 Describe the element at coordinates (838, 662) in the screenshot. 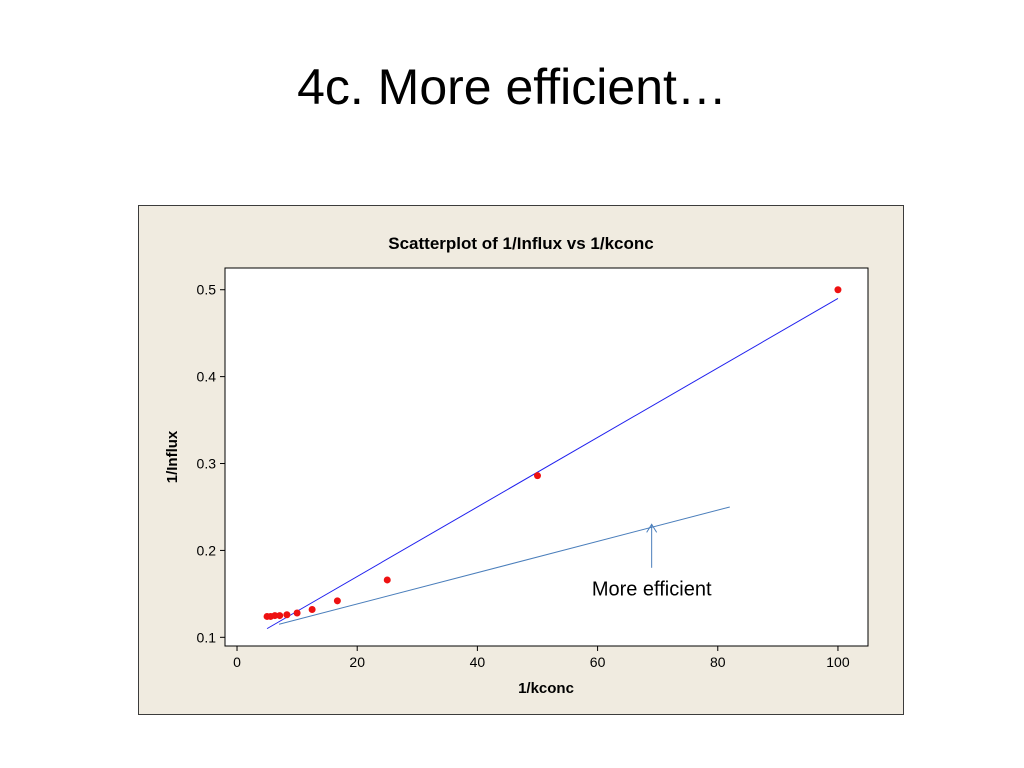

I see `x-tick-label: 100` at that location.